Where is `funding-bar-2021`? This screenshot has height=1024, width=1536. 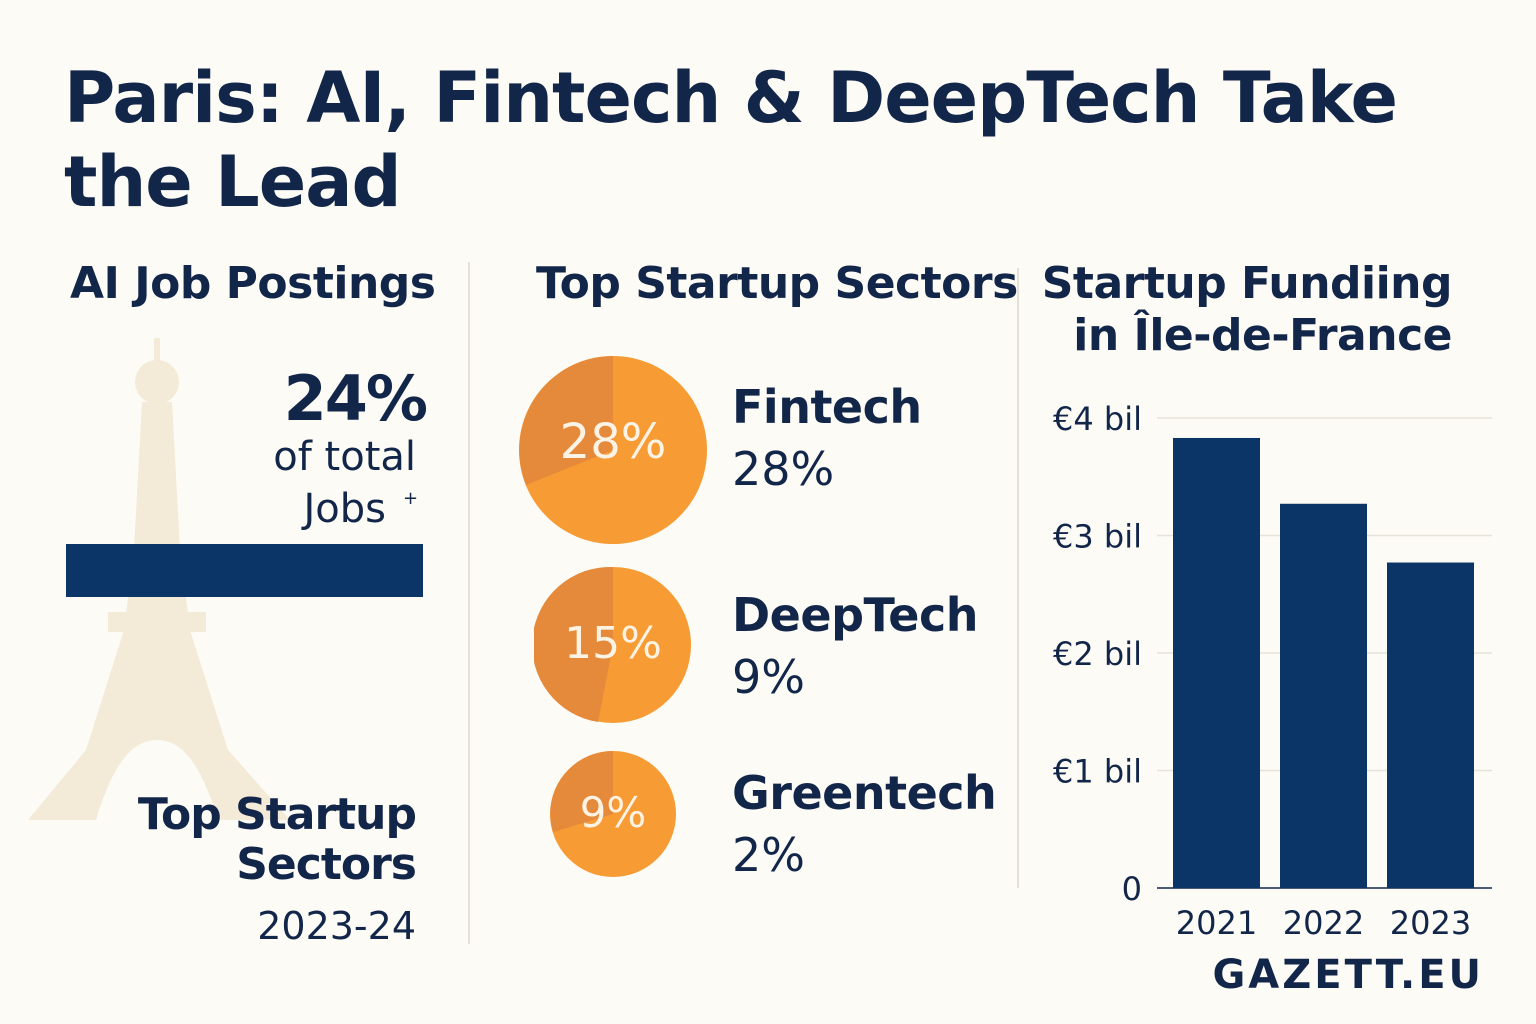 funding-bar-2021 is located at coordinates (1216, 663).